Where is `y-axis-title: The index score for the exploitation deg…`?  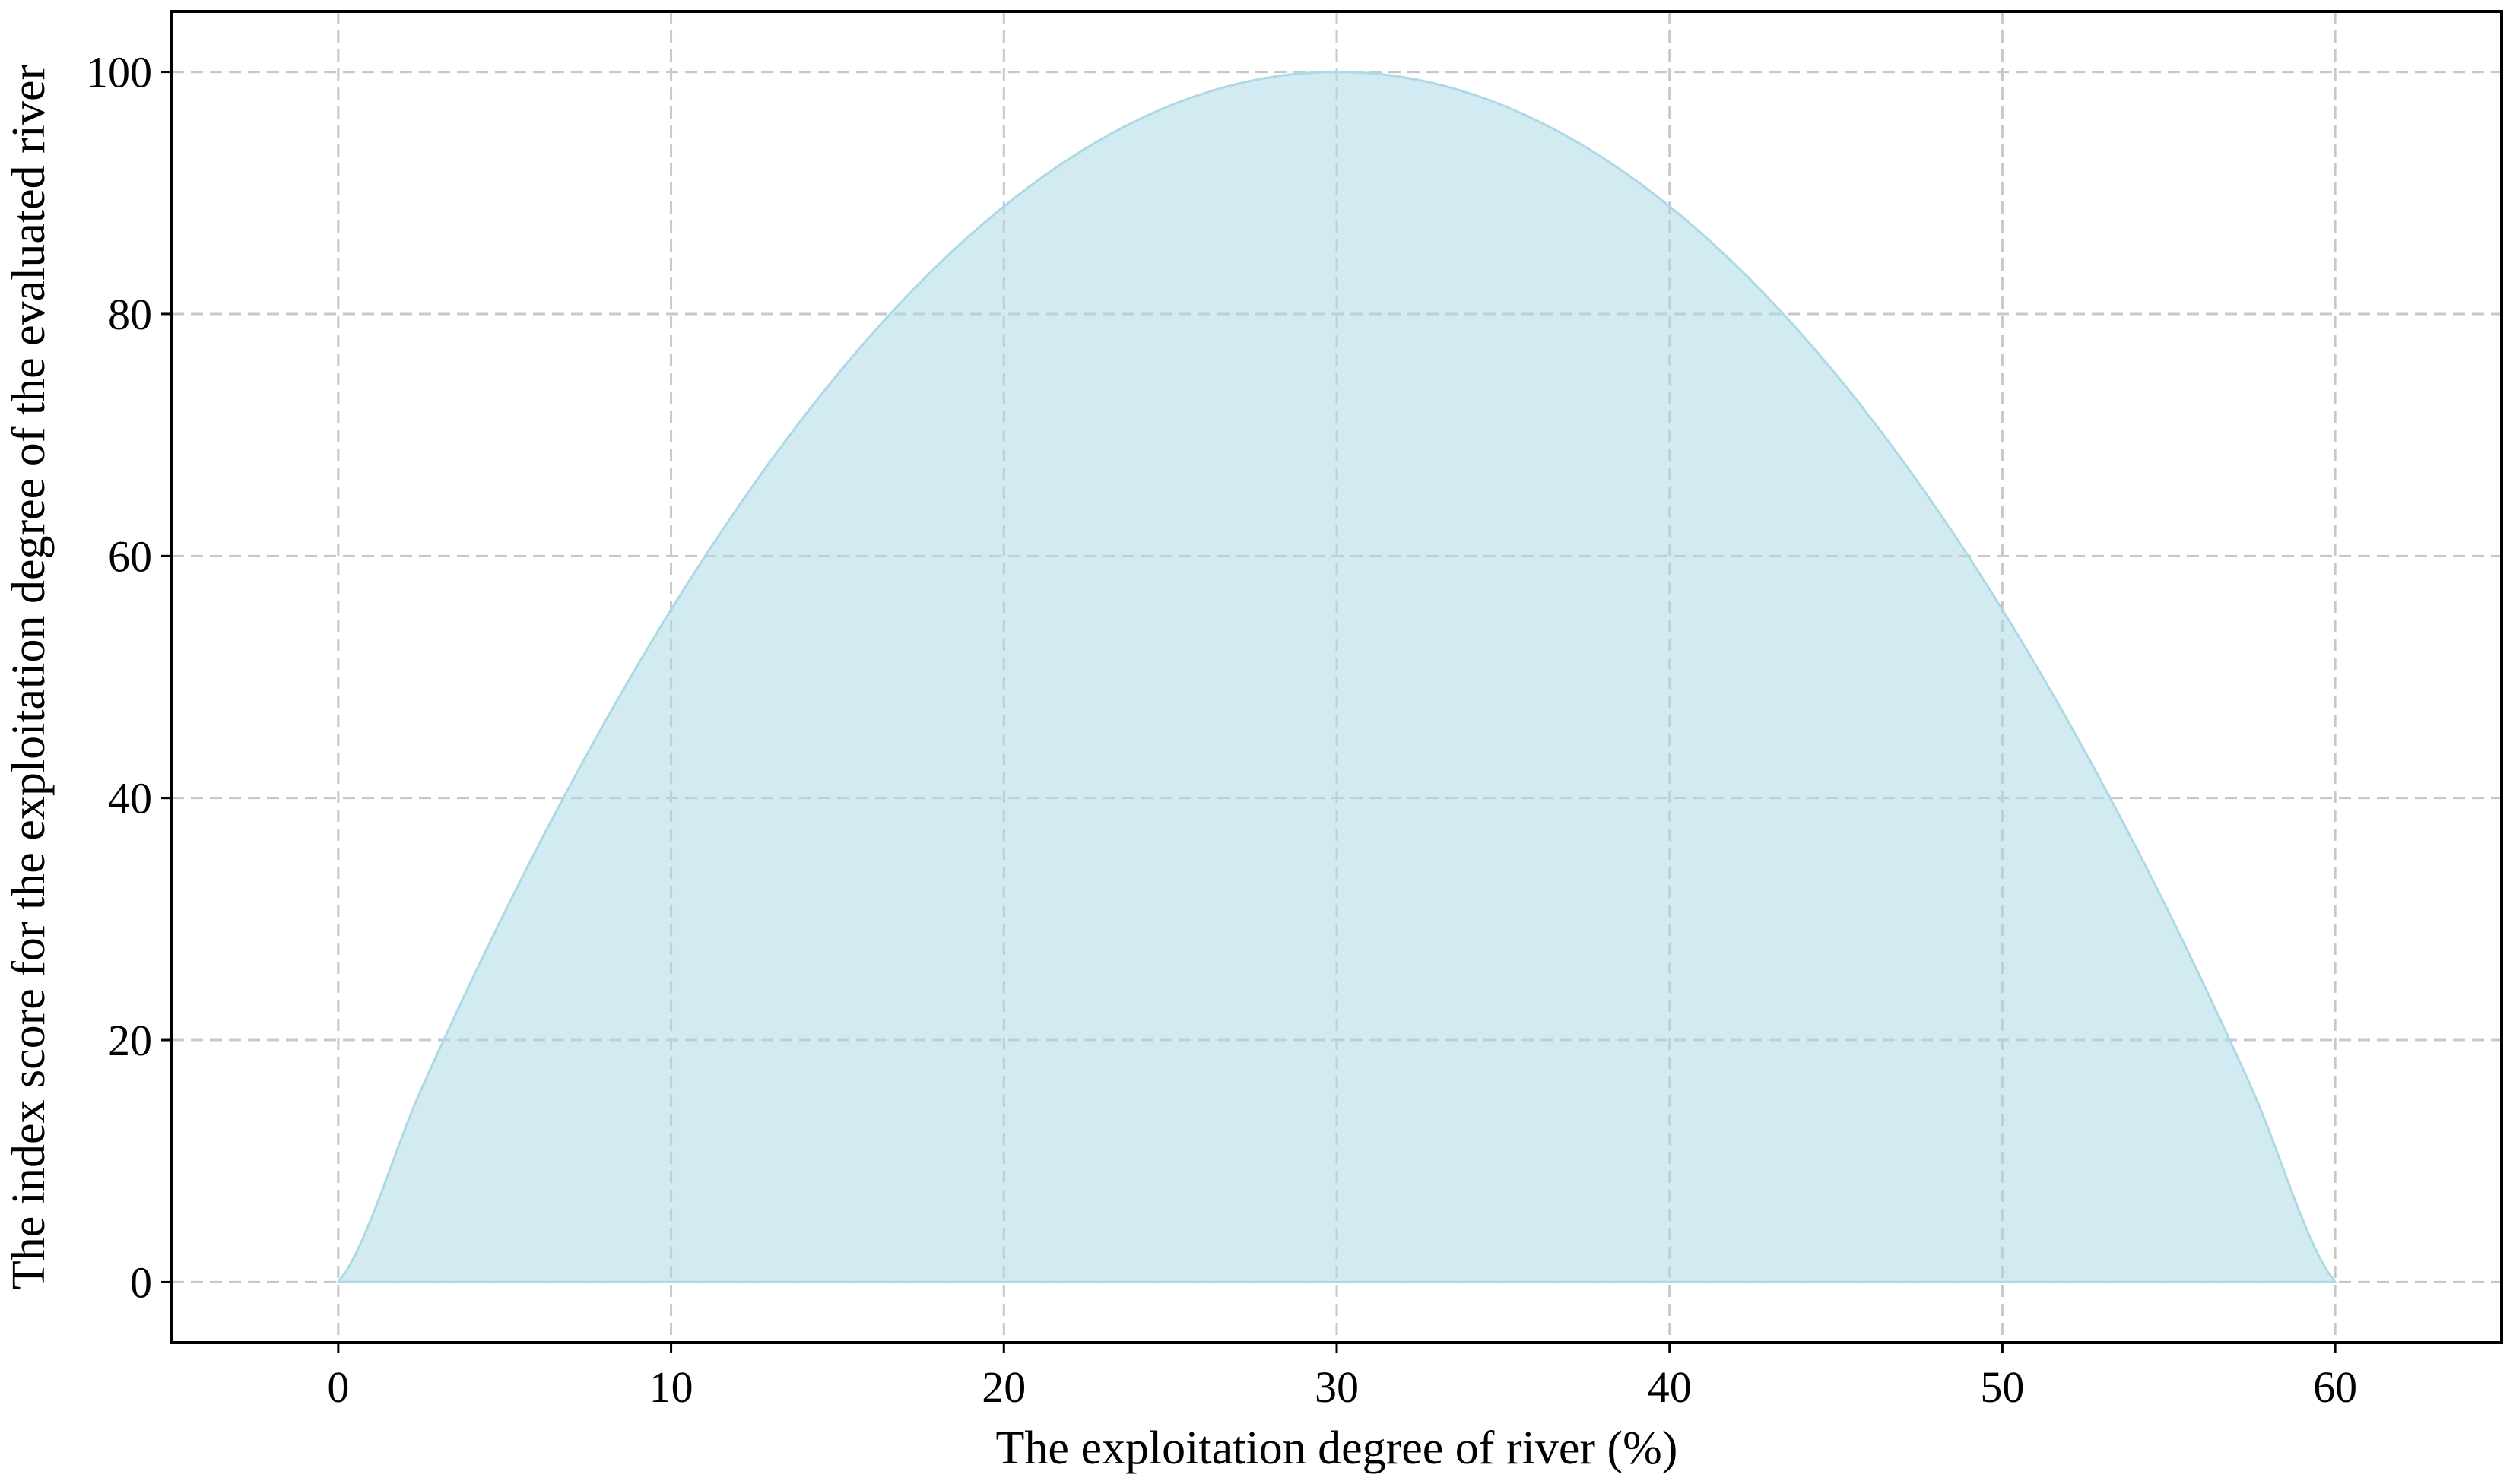
y-axis-title: The index score for the exploitation deg… is located at coordinates (29, 676).